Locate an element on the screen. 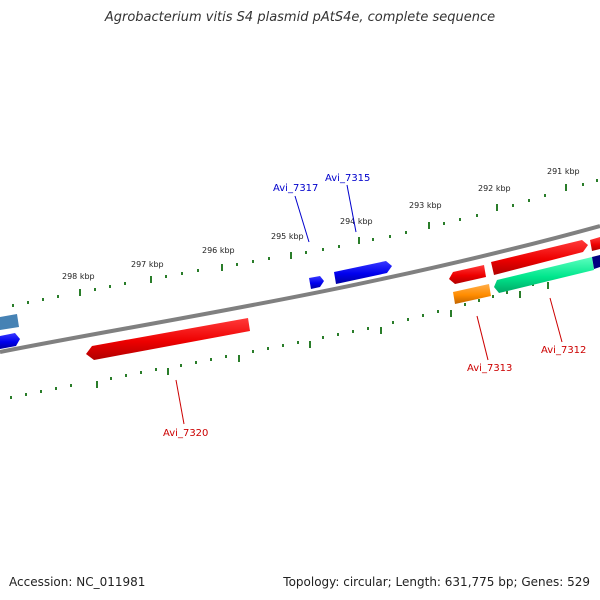 This screenshot has width=600, height=600. accession-text: Accession: NC_011981 is located at coordinates (77, 582).